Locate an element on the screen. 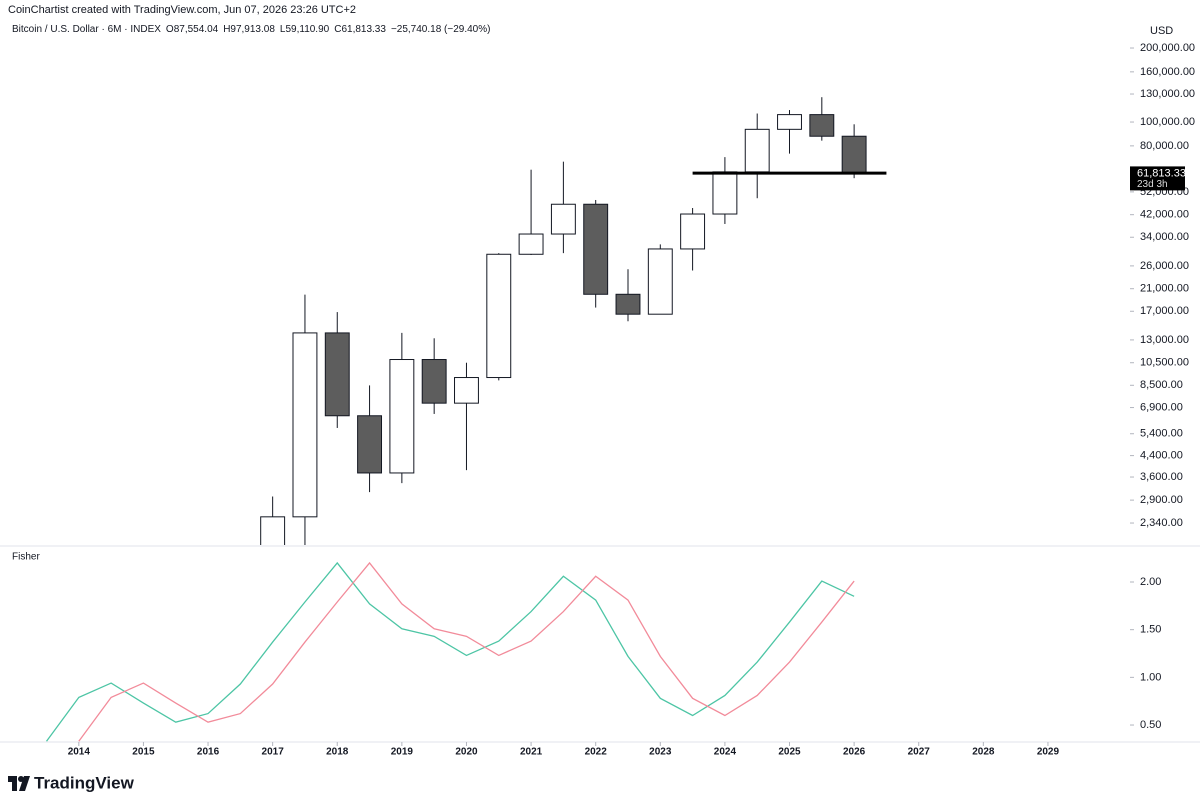  y-tick-label: 160,000.00 is located at coordinates (1167, 72).